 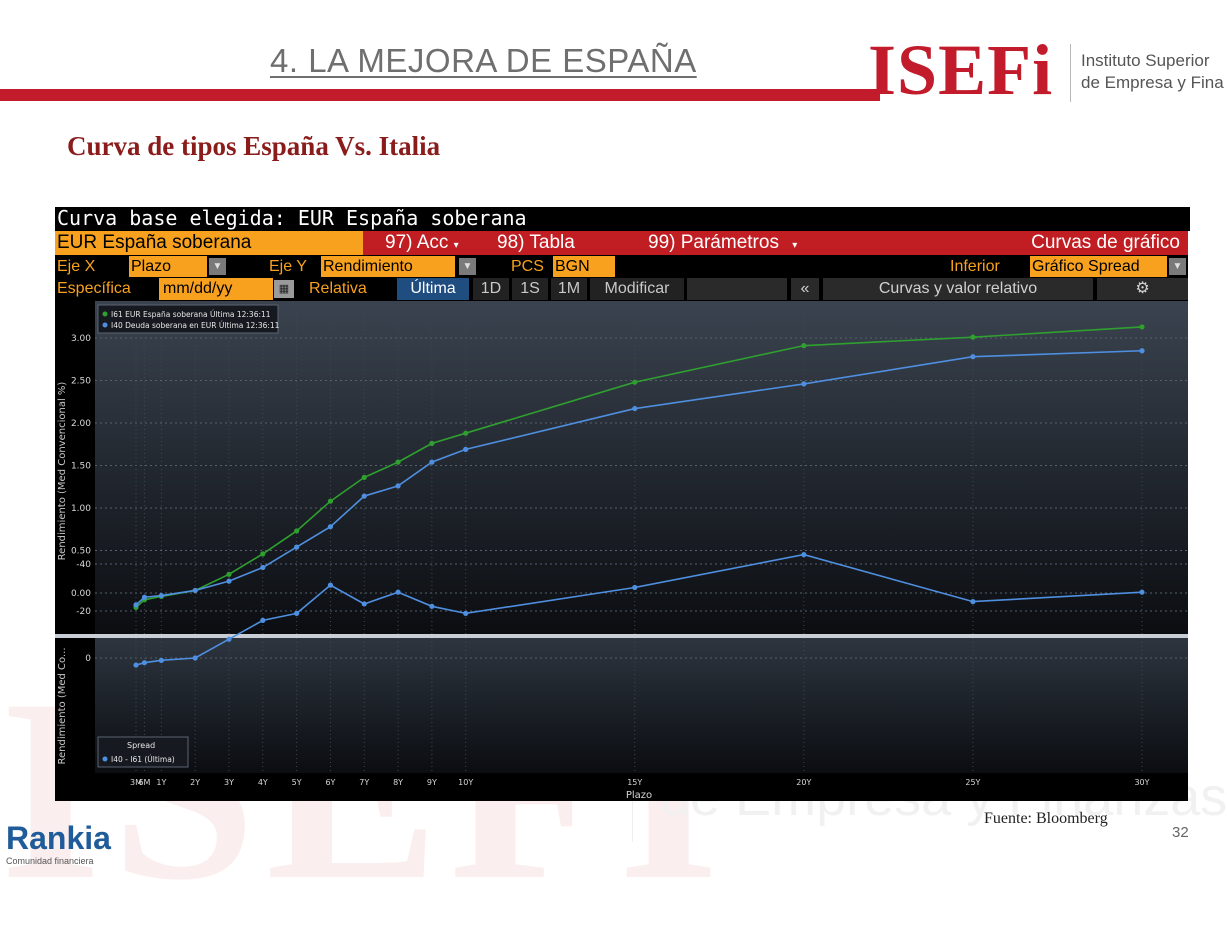 I want to click on parametros-button: 99) Parámetros ▾, so click(x=722, y=244).